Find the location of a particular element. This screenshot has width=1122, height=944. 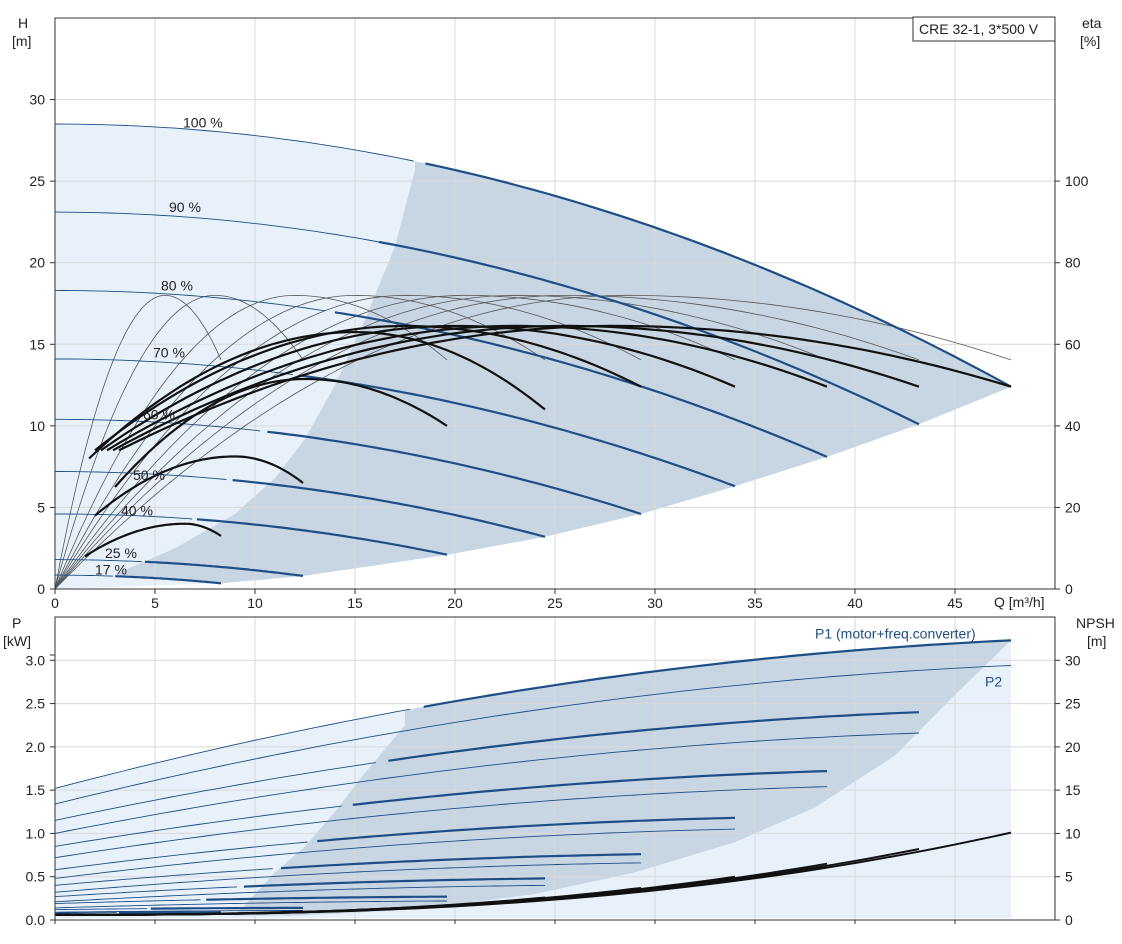

y-tick-label: 20 is located at coordinates (37, 263).